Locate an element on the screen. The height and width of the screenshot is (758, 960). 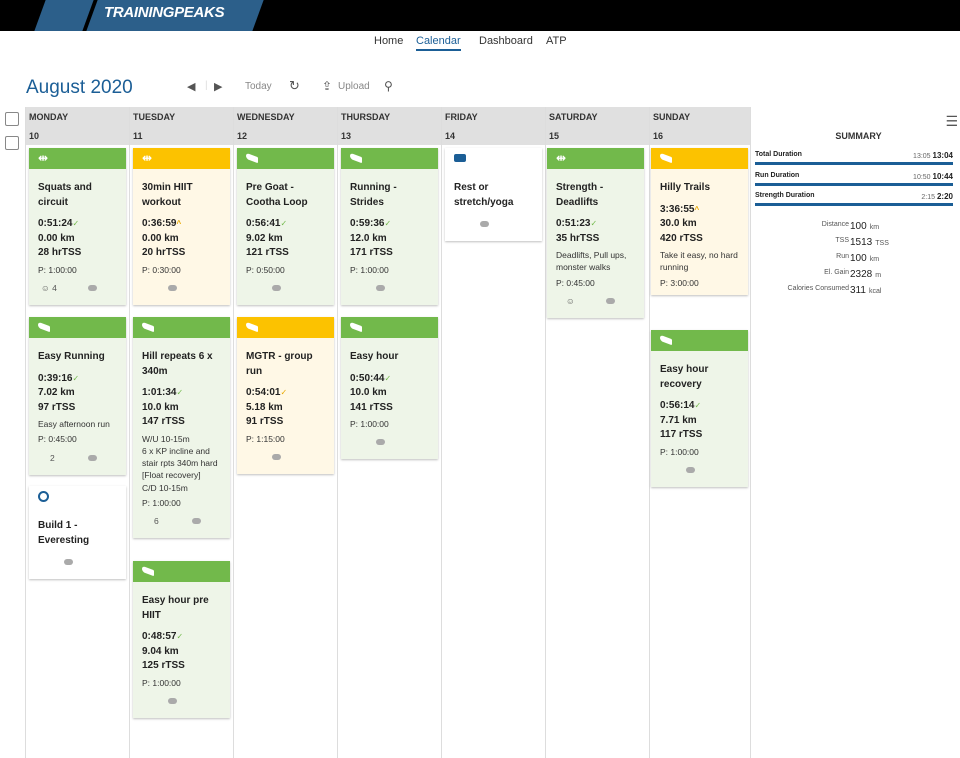
day-number: 15 is located at coordinates (554, 136).